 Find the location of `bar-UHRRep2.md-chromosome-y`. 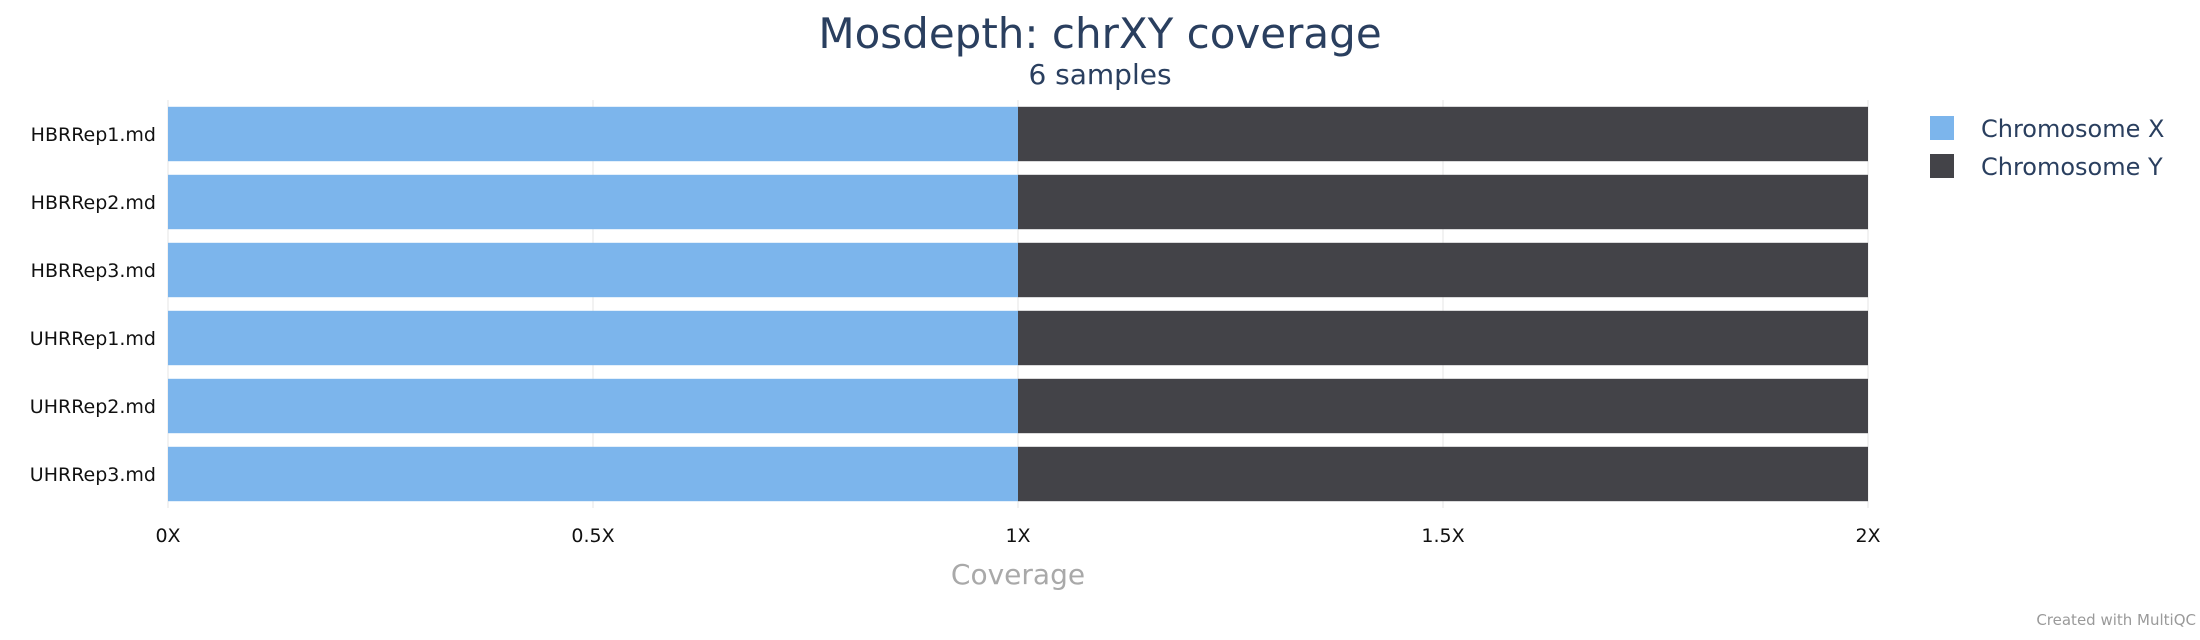

bar-UHRRep2.md-chromosome-y is located at coordinates (1443, 406).